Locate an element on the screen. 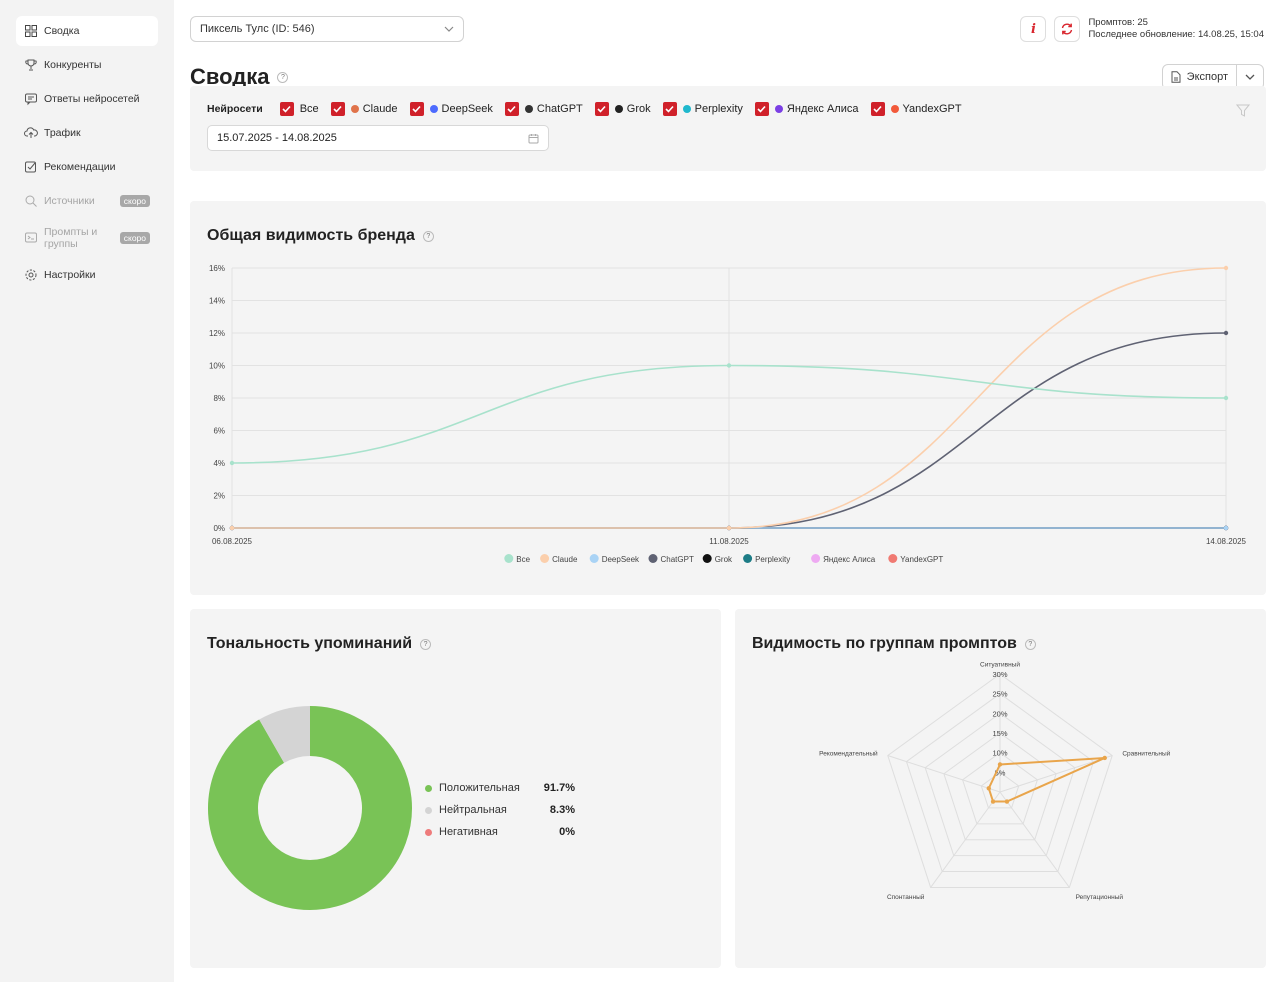  legend-item-1: Claude is located at coordinates (559, 559).